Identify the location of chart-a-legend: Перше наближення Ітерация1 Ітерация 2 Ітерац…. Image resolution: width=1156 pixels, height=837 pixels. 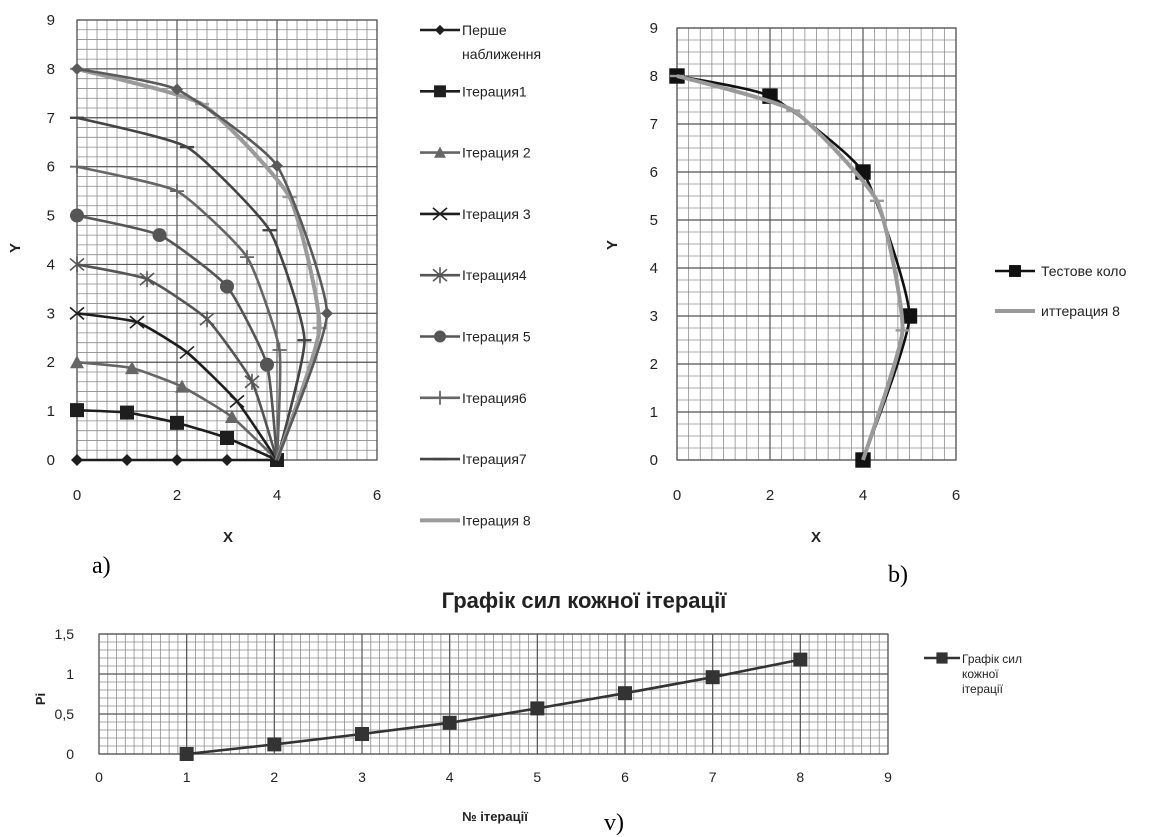
(480, 275).